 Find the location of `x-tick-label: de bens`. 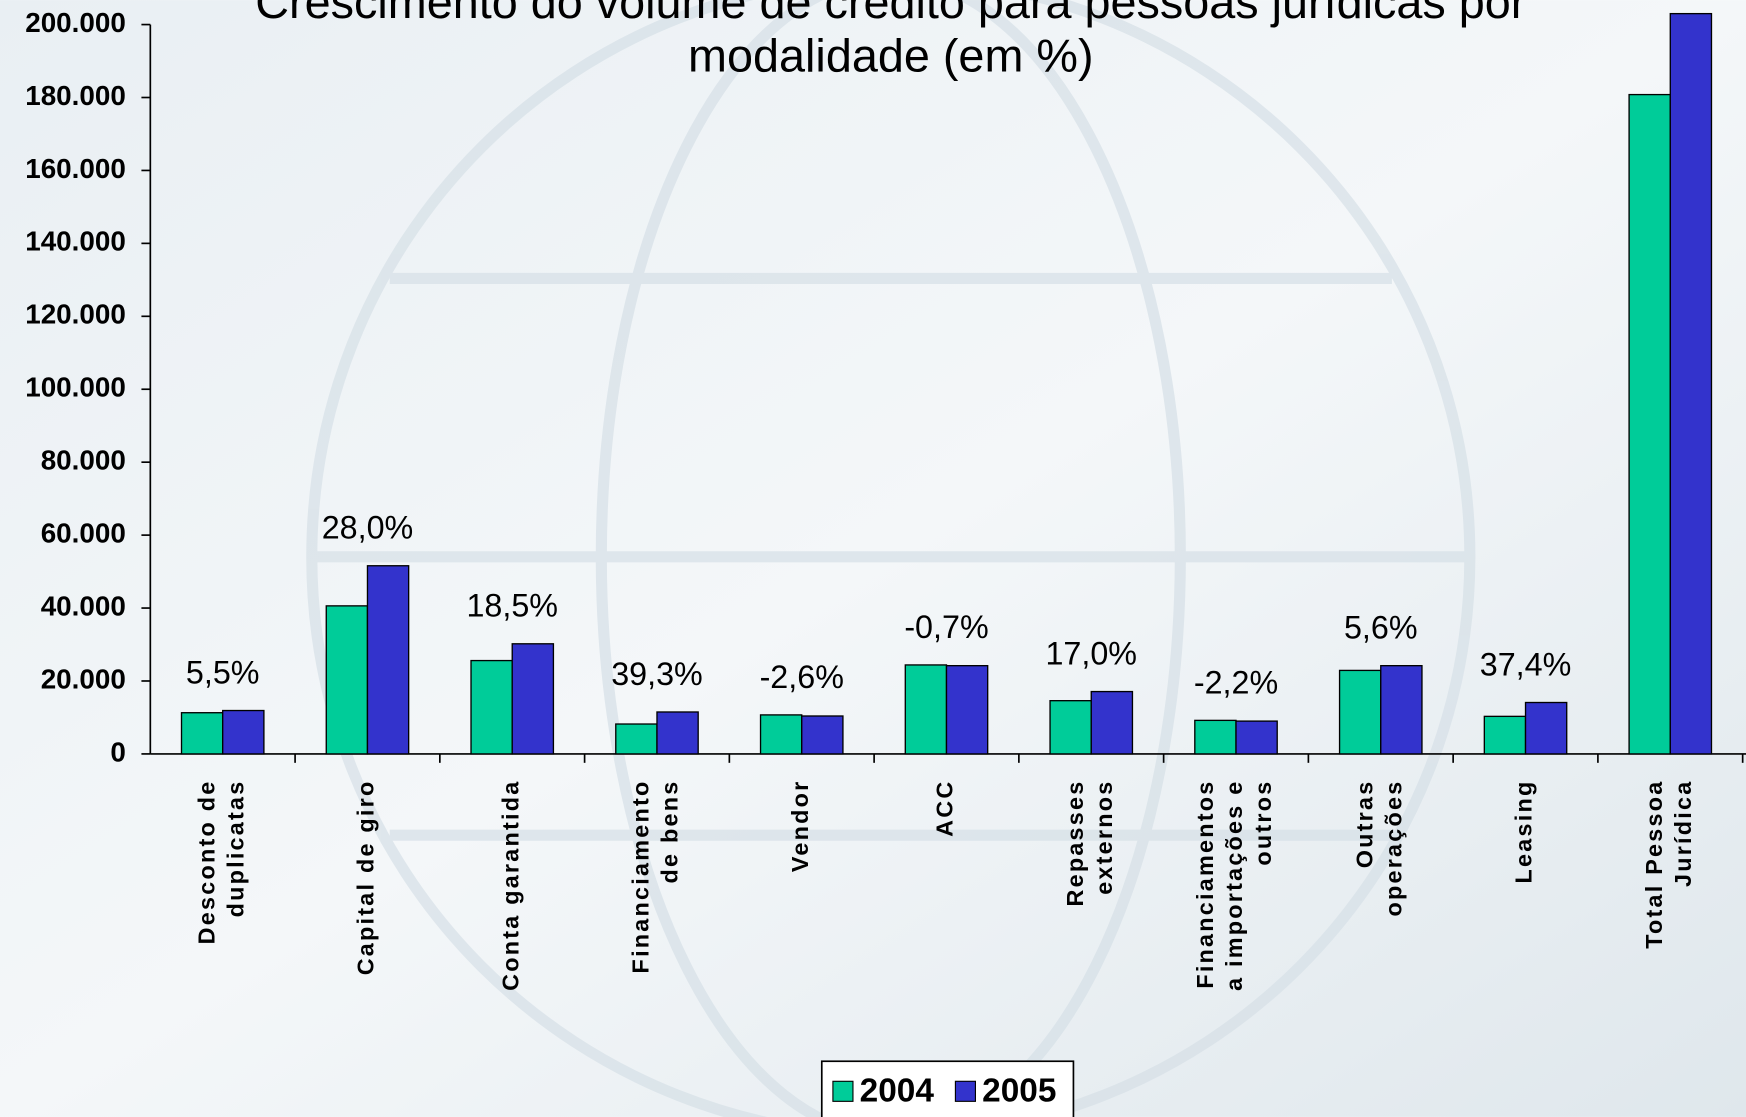

x-tick-label: de bens is located at coordinates (670, 832).